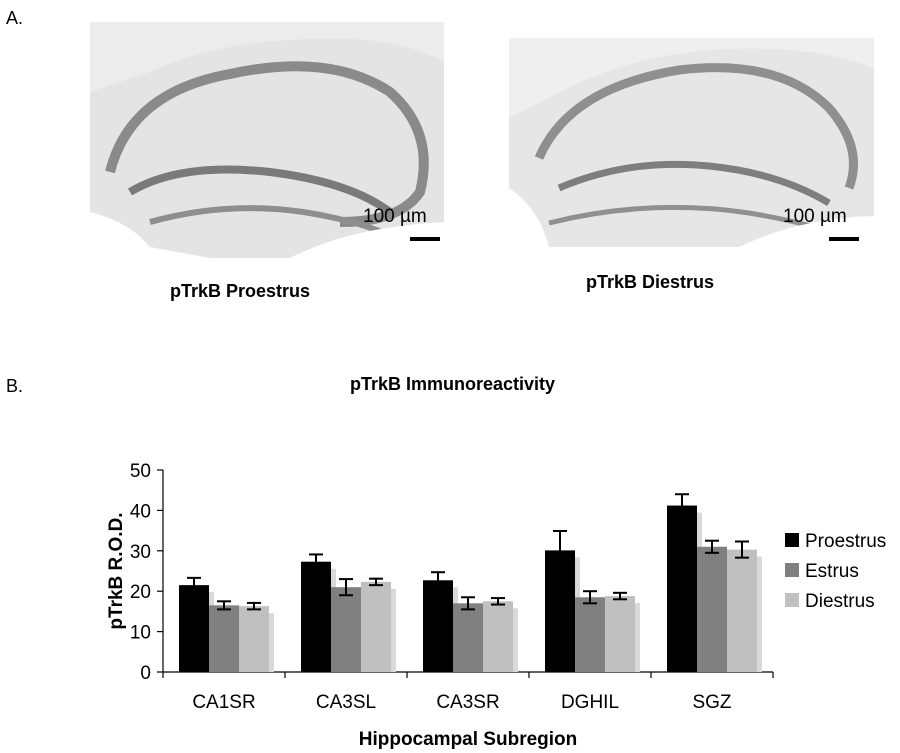  I want to click on panel-b-label: B., so click(15, 386).